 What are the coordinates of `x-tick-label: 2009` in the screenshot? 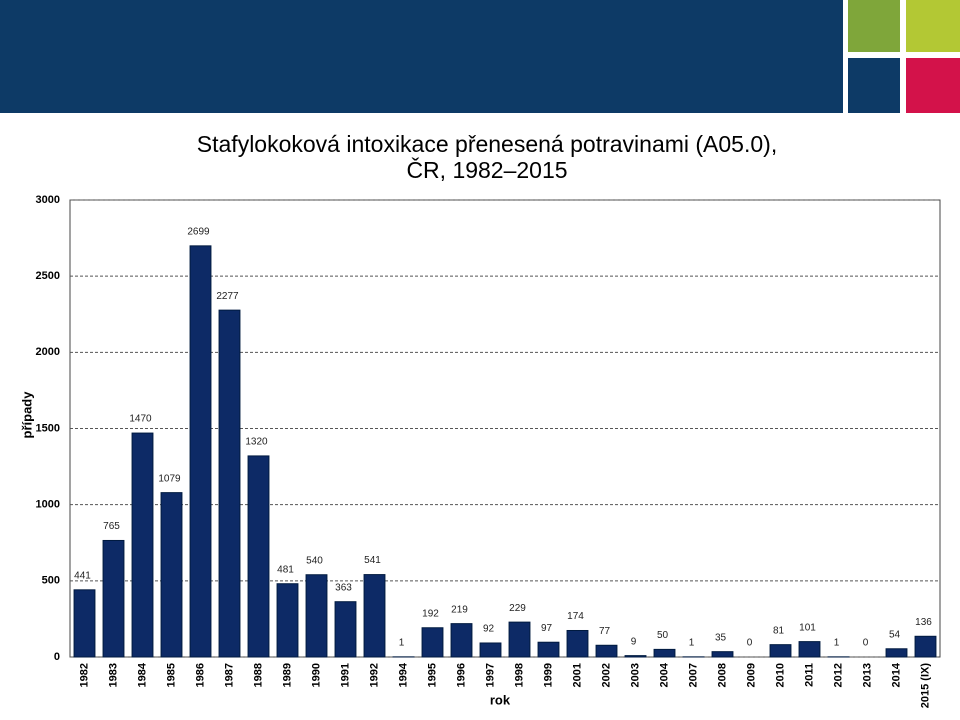 It's located at (751, 675).